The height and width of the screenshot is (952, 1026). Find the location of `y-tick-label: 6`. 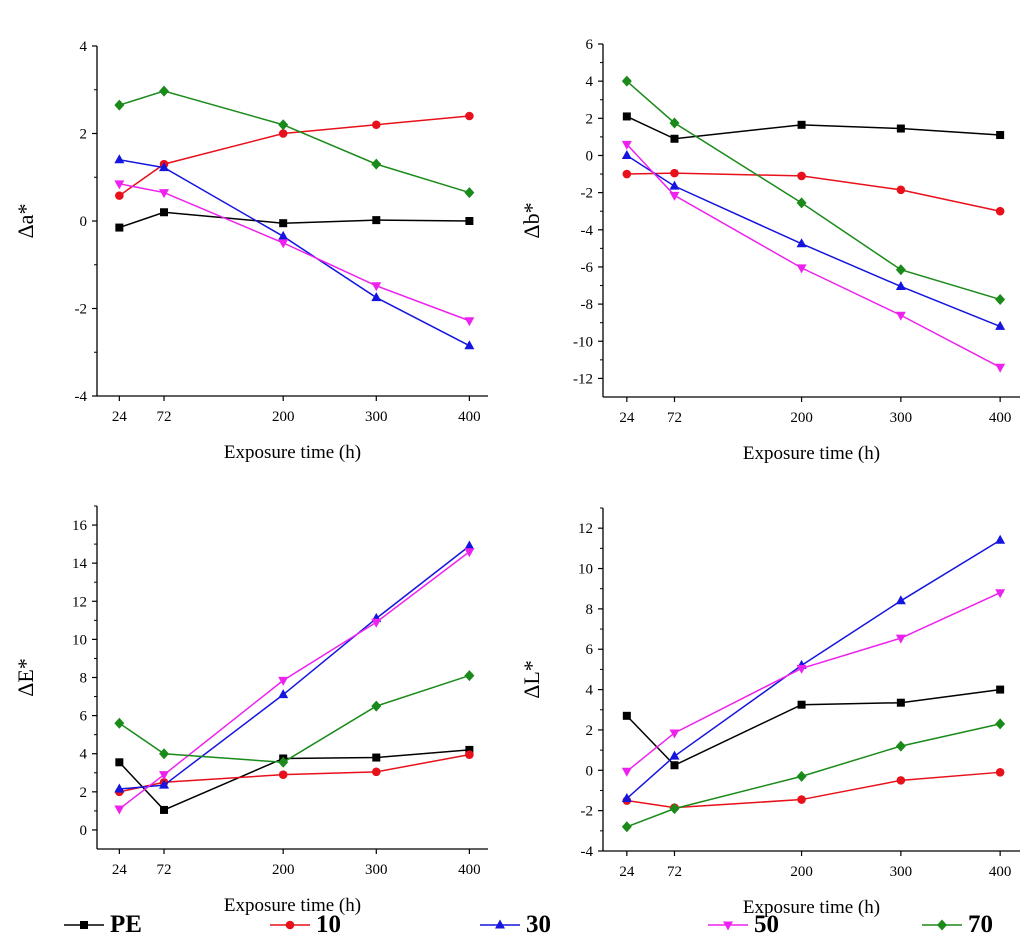

y-tick-label: 6 is located at coordinates (590, 650).